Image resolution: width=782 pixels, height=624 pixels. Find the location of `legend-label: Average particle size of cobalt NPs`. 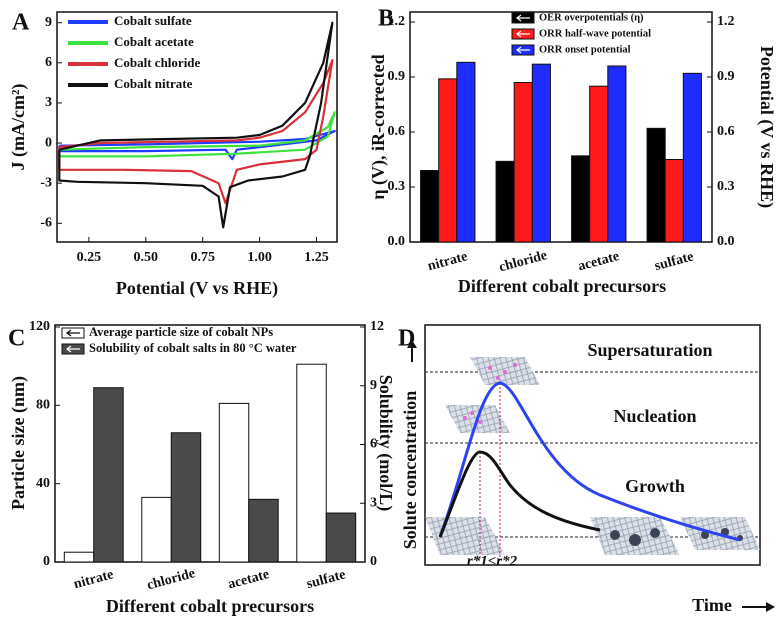

legend-label: Average particle size of cobalt NPs is located at coordinates (181, 332).